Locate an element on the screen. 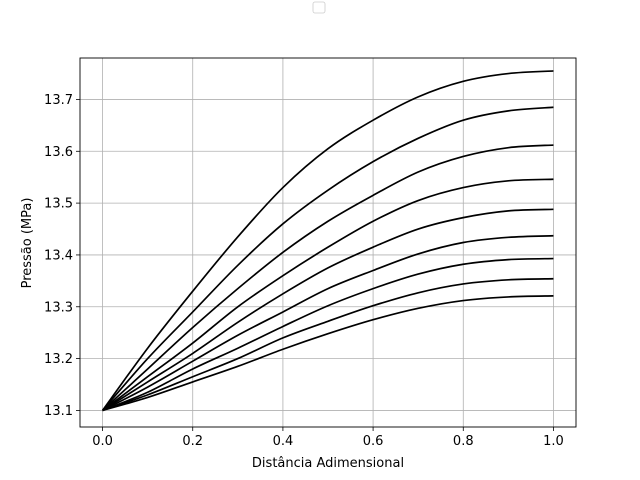 This screenshot has width=640, height=480. x-tick-label: 0.6 is located at coordinates (373, 441).